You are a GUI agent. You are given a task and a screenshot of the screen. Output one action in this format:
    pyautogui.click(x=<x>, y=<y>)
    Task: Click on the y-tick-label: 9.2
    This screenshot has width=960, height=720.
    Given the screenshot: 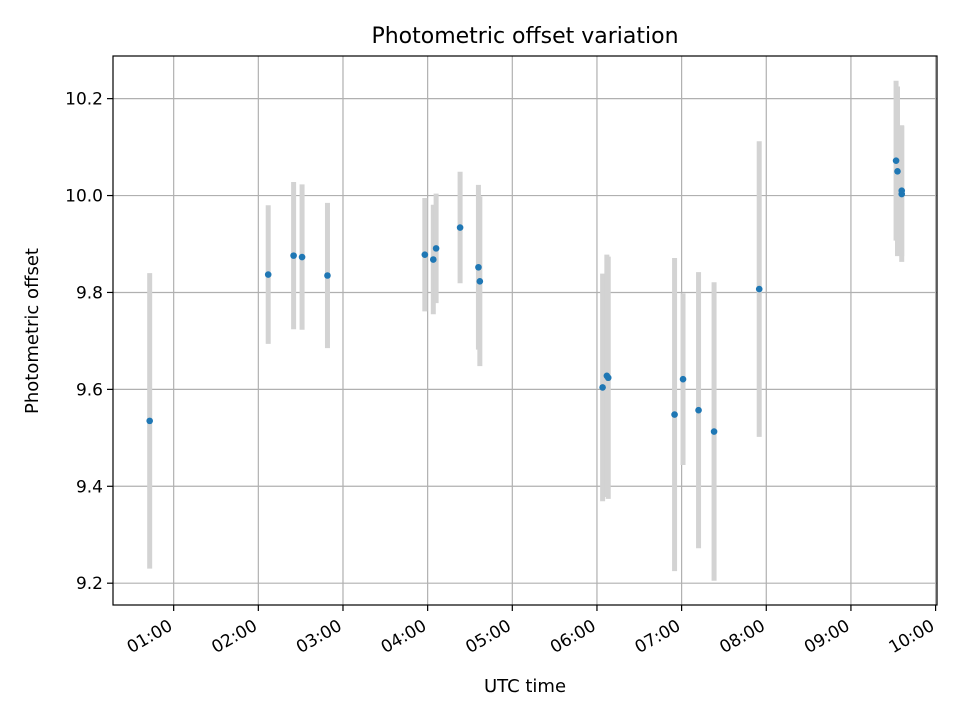 What is the action you would take?
    pyautogui.click(x=89, y=584)
    